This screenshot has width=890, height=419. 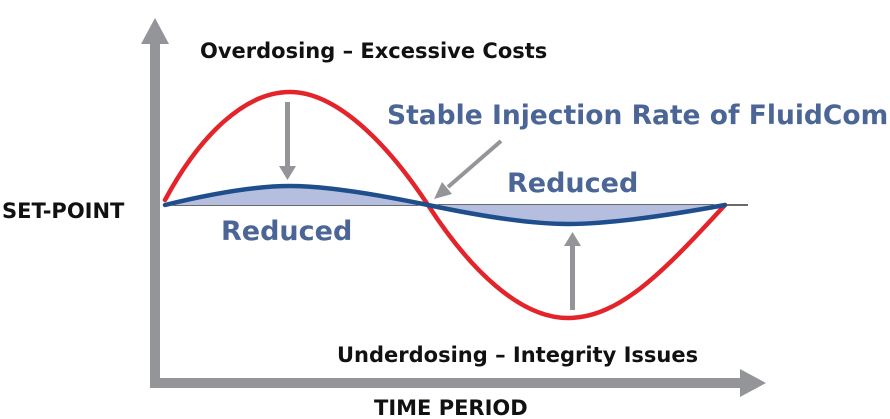 What do you see at coordinates (155, 202) in the screenshot?
I see `y-axis` at bounding box center [155, 202].